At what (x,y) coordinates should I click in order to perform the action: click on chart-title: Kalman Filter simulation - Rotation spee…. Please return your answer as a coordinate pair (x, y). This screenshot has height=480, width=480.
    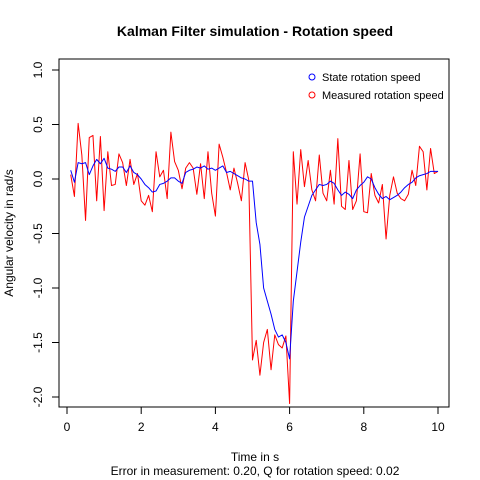
    Looking at the image, I should click on (255, 31).